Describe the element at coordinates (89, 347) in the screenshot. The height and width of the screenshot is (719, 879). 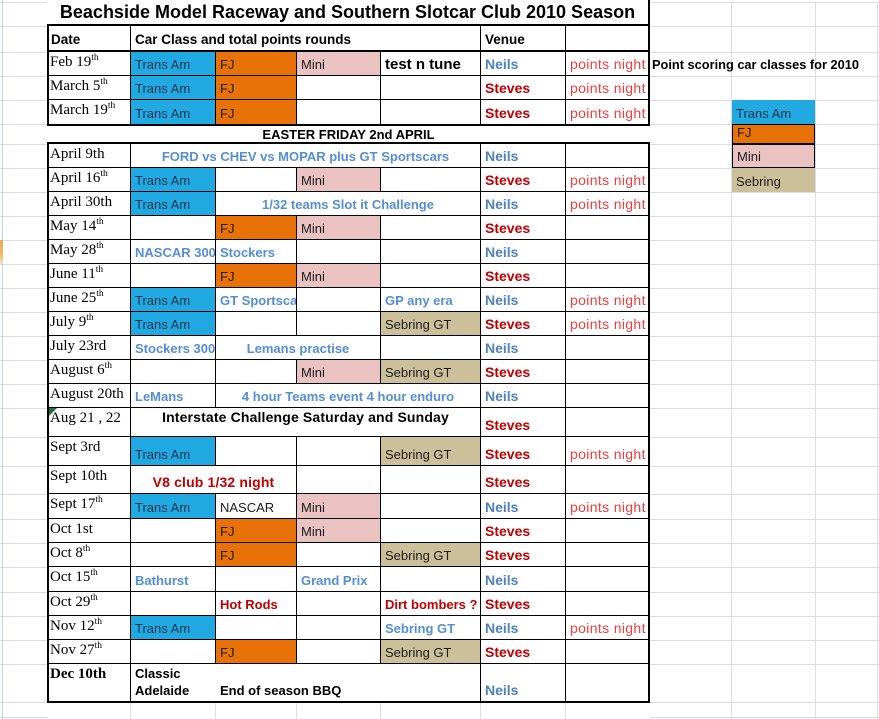
I see `date-cell: July 23rd` at that location.